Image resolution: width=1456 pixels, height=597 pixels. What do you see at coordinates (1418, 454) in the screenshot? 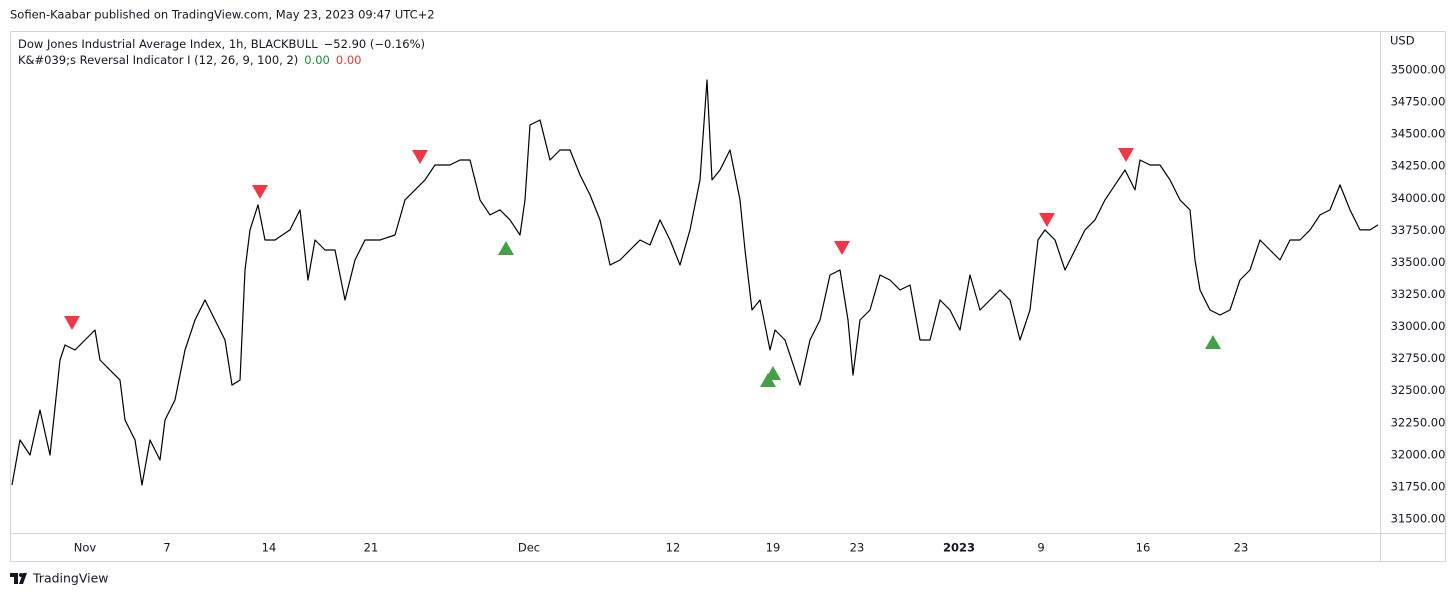
I see `y-tick-label: 32000.00` at bounding box center [1418, 454].